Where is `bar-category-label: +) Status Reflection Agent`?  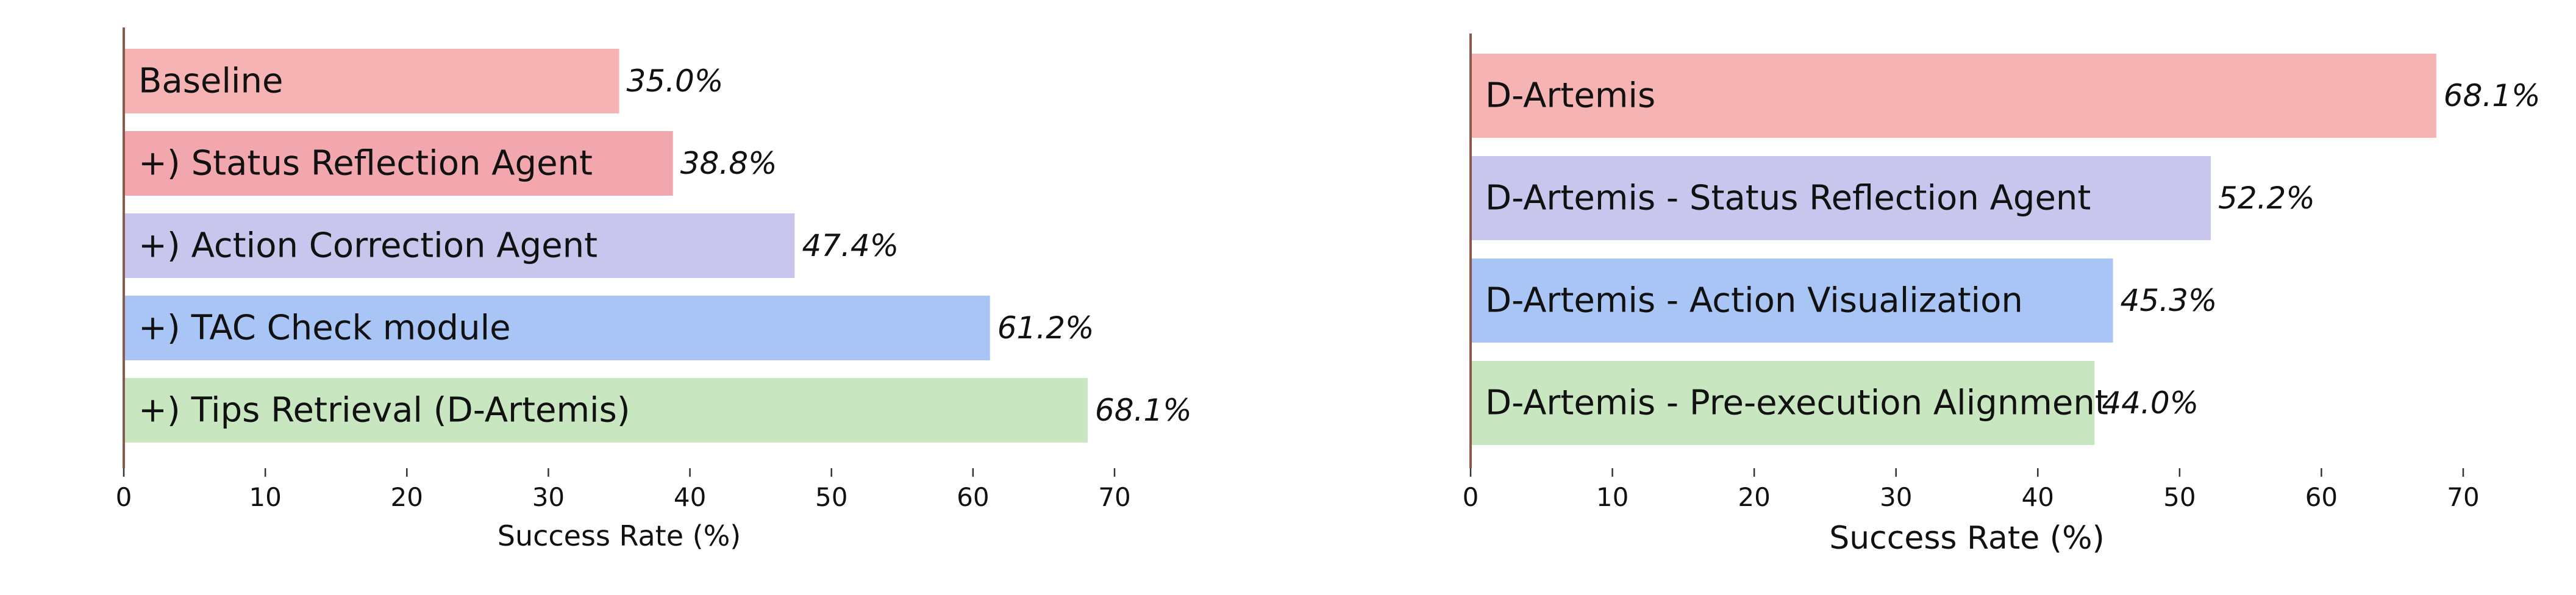
bar-category-label: +) Status Reflection Agent is located at coordinates (366, 163).